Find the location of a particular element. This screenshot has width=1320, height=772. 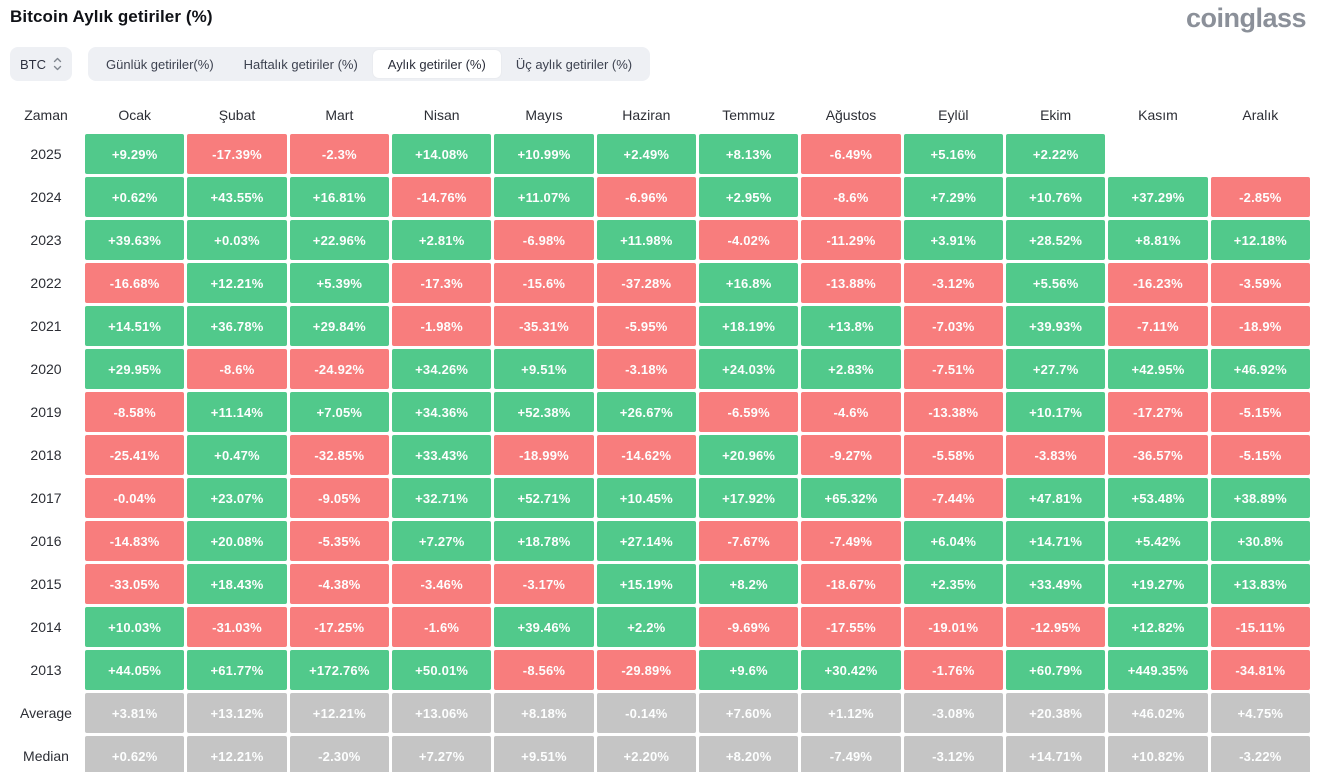

page-title: Bitcoin Aylık getiriler (%) is located at coordinates (111, 16).